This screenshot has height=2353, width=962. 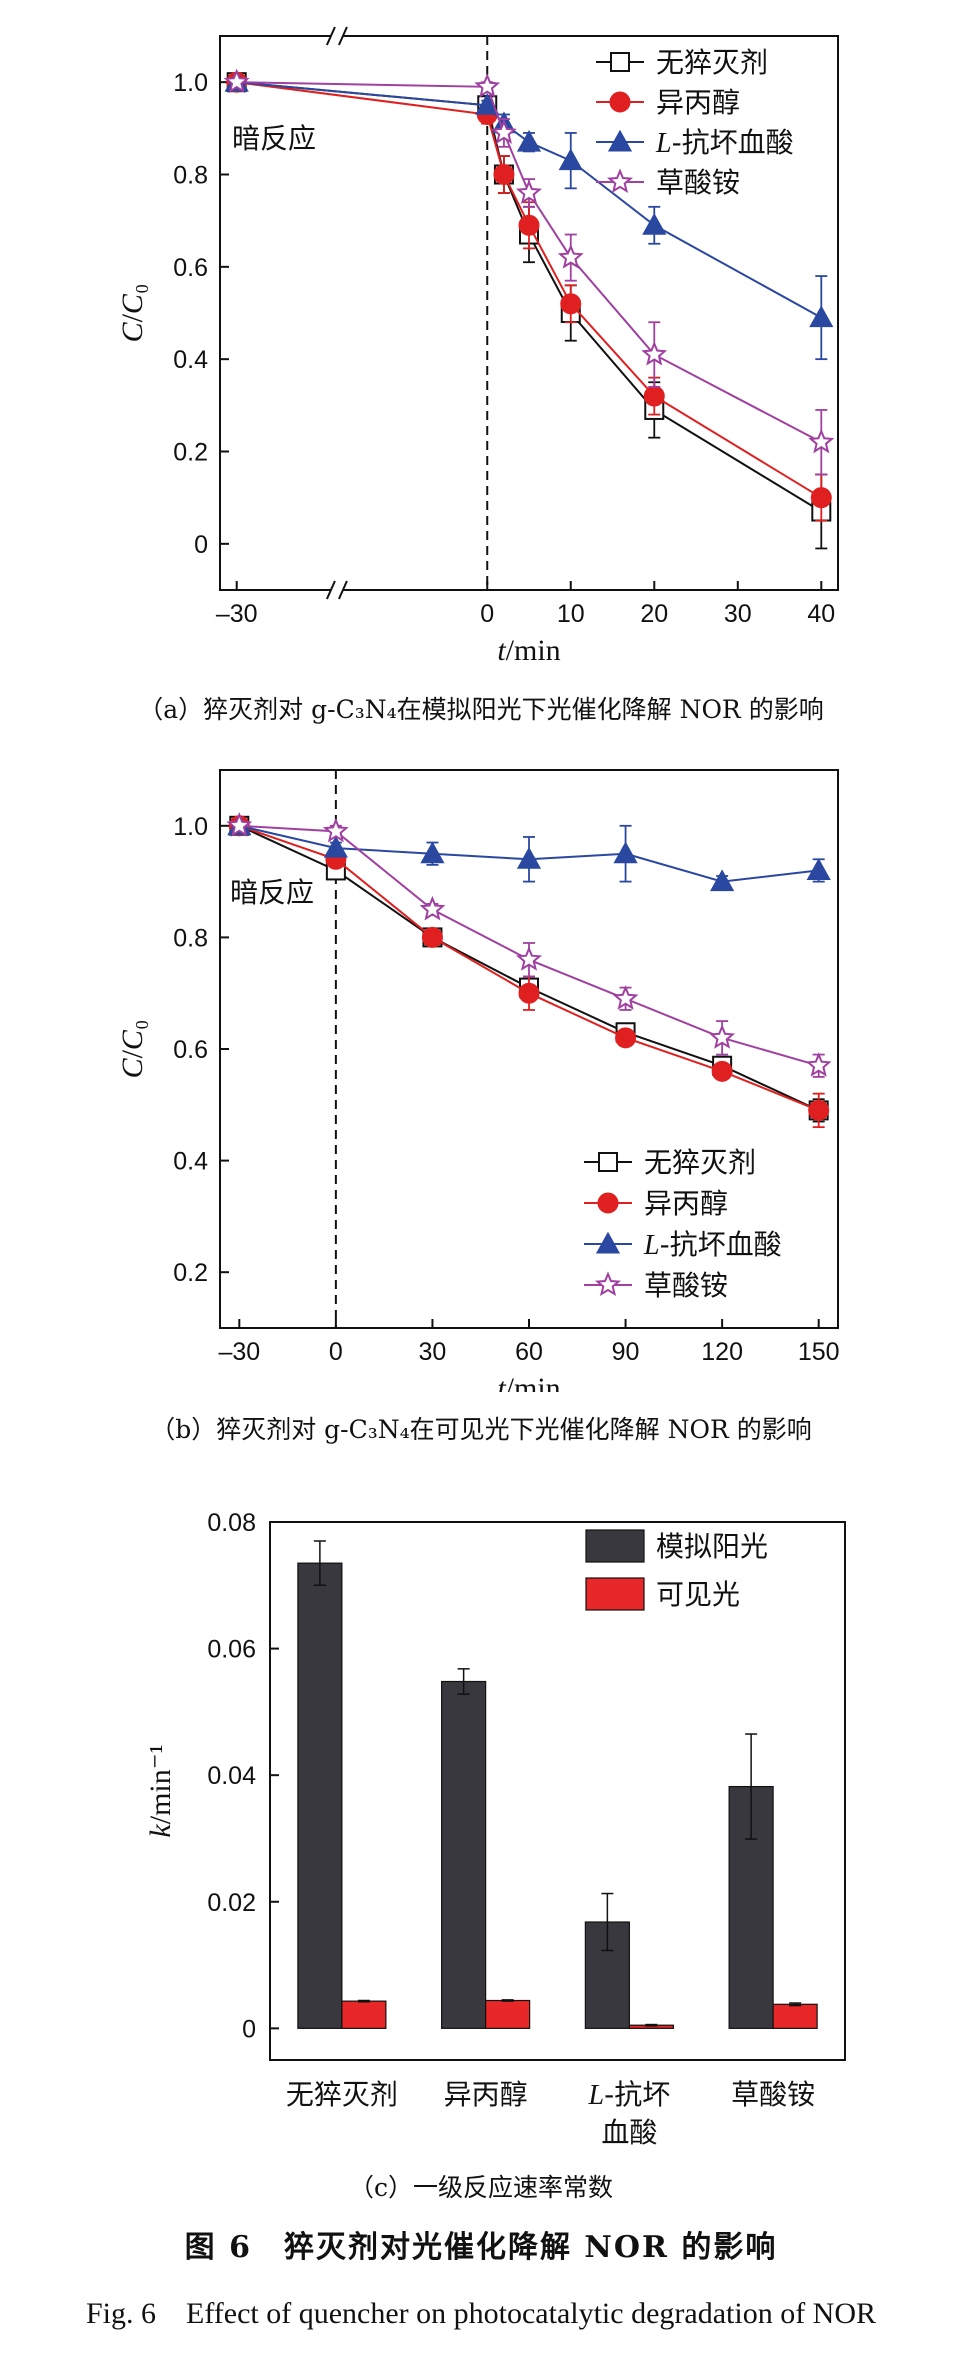 I want to click on y-tick-label: 0, so click(x=201, y=545).